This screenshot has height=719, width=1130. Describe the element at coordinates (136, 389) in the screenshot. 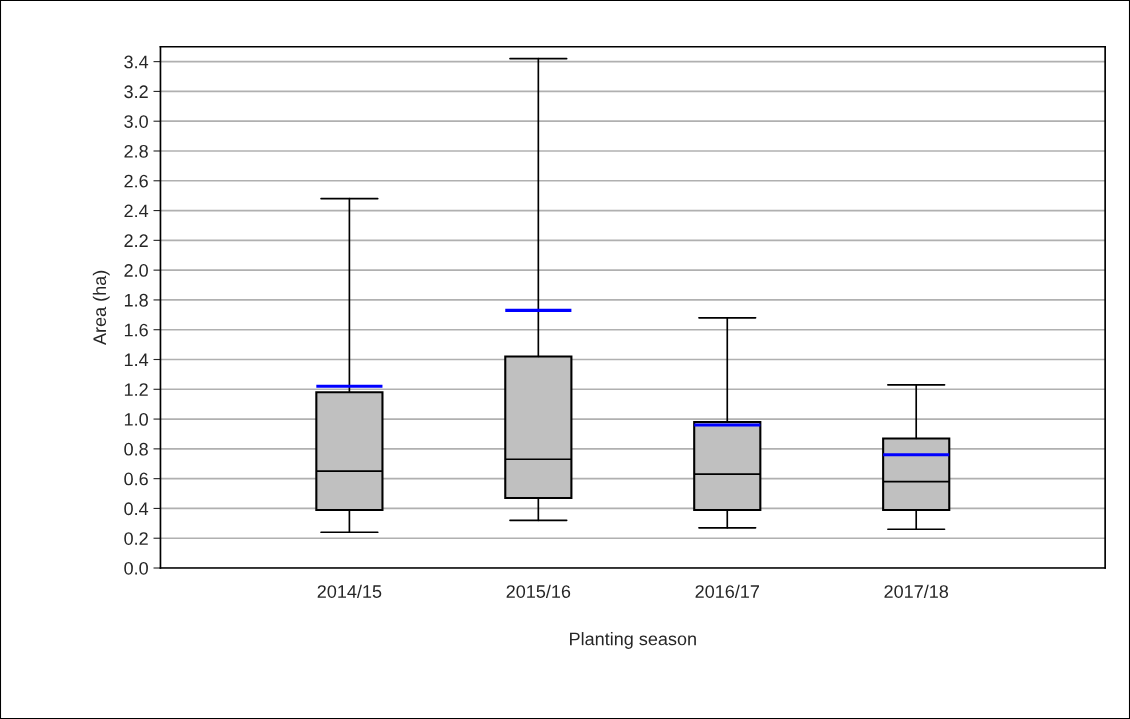

I see `y-tick-label: 1.2` at that location.